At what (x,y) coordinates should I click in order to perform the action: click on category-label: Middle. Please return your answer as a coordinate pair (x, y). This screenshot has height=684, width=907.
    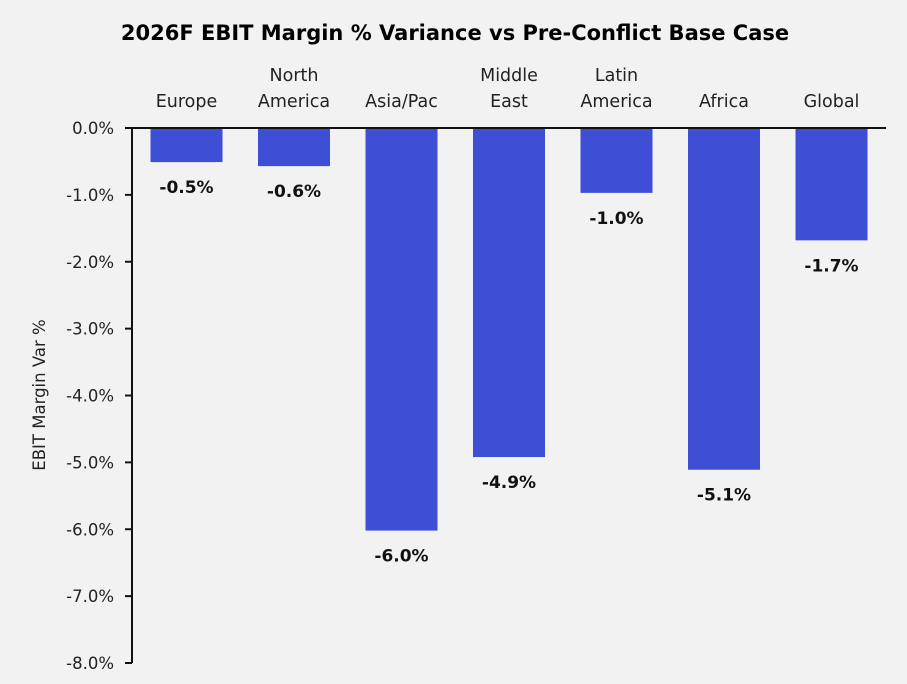
    Looking at the image, I should click on (509, 76).